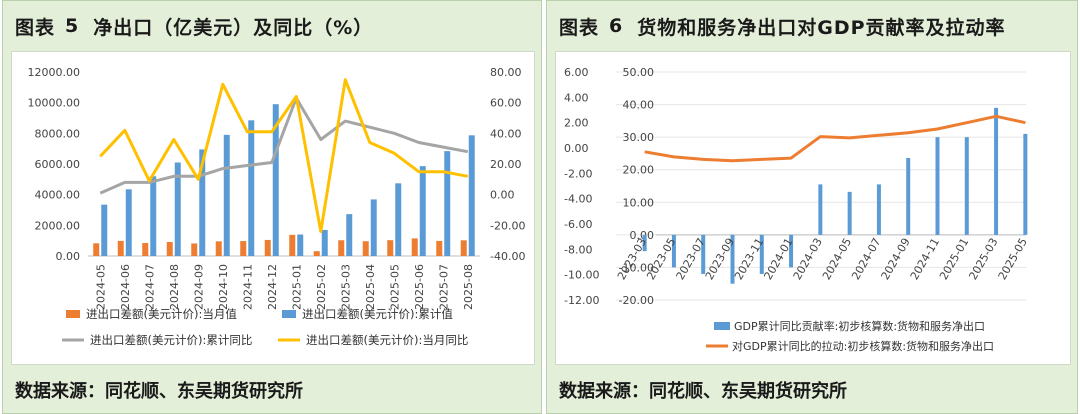  I want to click on right-source-label: 数据来源：, so click(604, 391).